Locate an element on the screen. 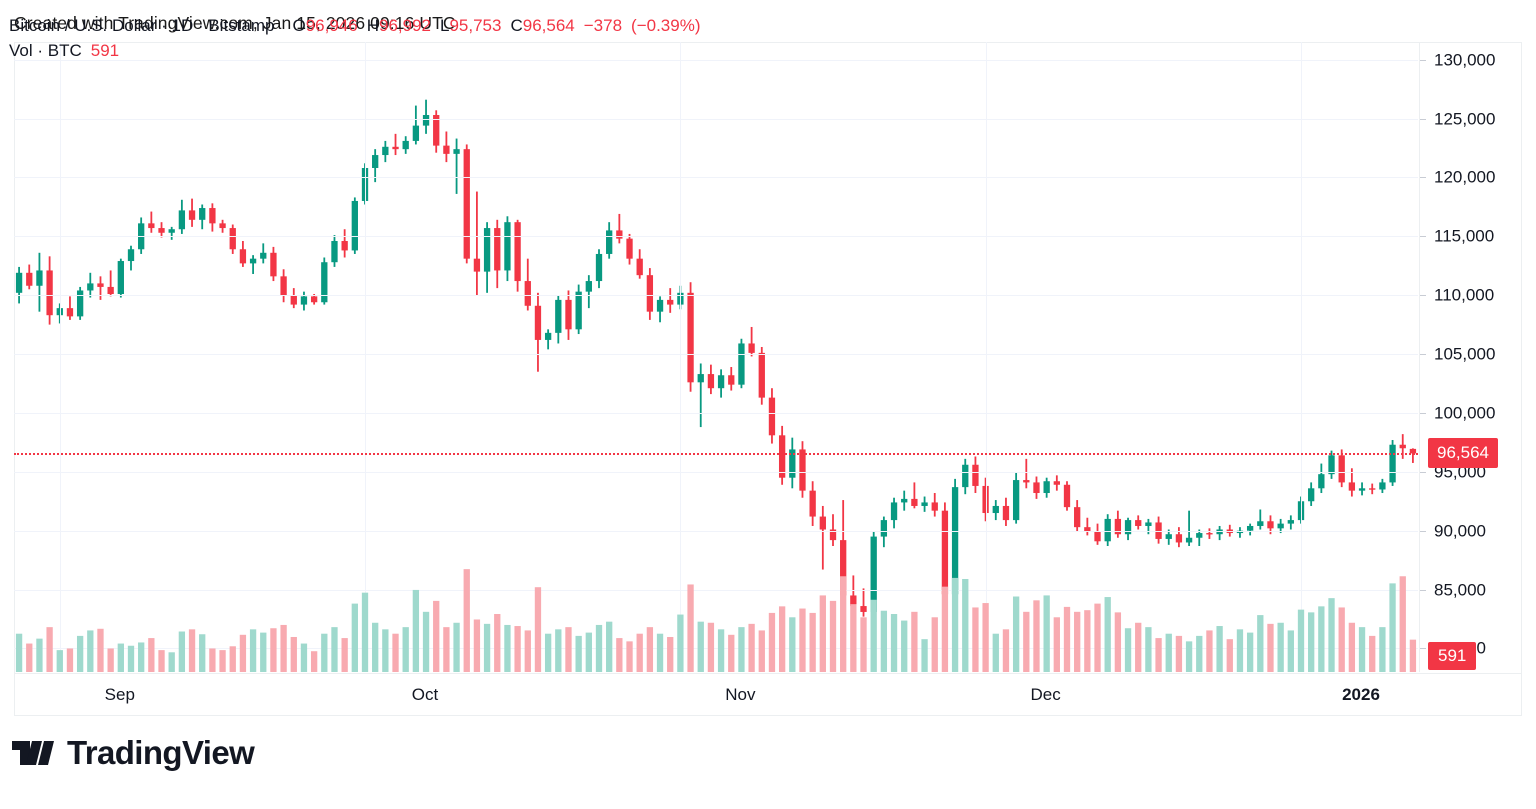 This screenshot has height=809, width=1536. time-tick-label: Sep is located at coordinates (119, 694).